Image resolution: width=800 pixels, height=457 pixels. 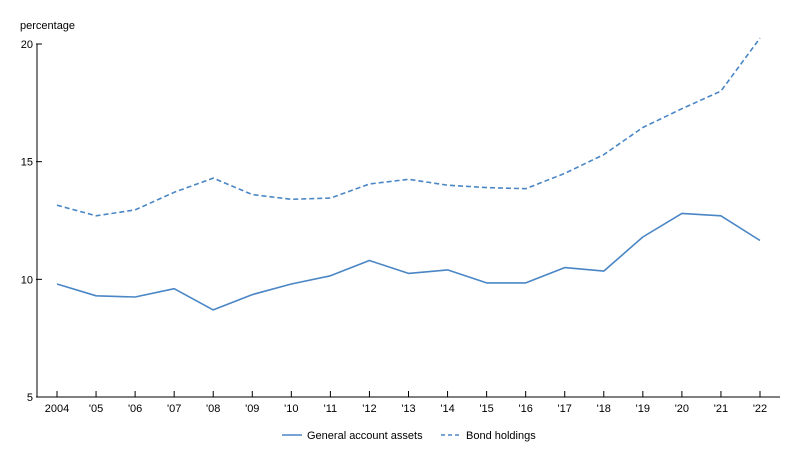 What do you see at coordinates (213, 409) in the screenshot?
I see `x-tick-label: '08` at bounding box center [213, 409].